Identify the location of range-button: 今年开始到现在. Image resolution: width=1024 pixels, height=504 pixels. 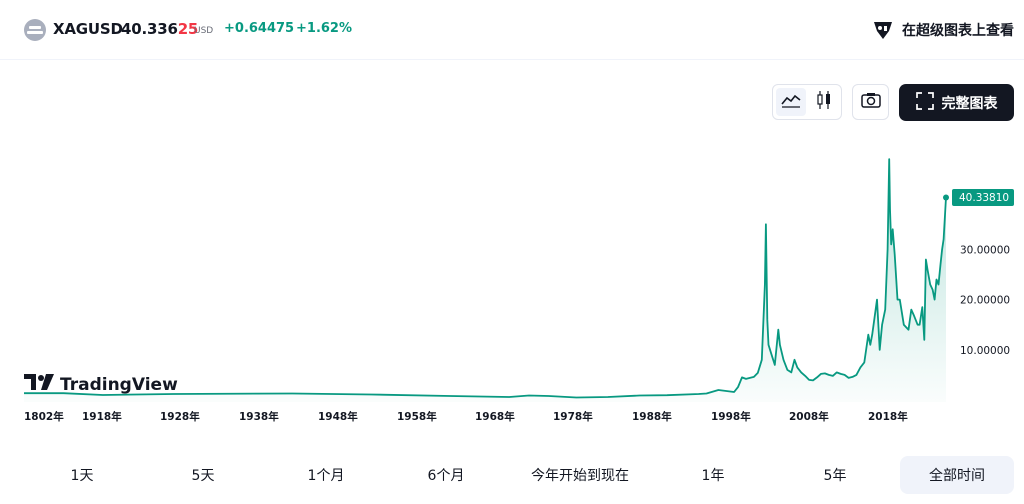
(580, 476).